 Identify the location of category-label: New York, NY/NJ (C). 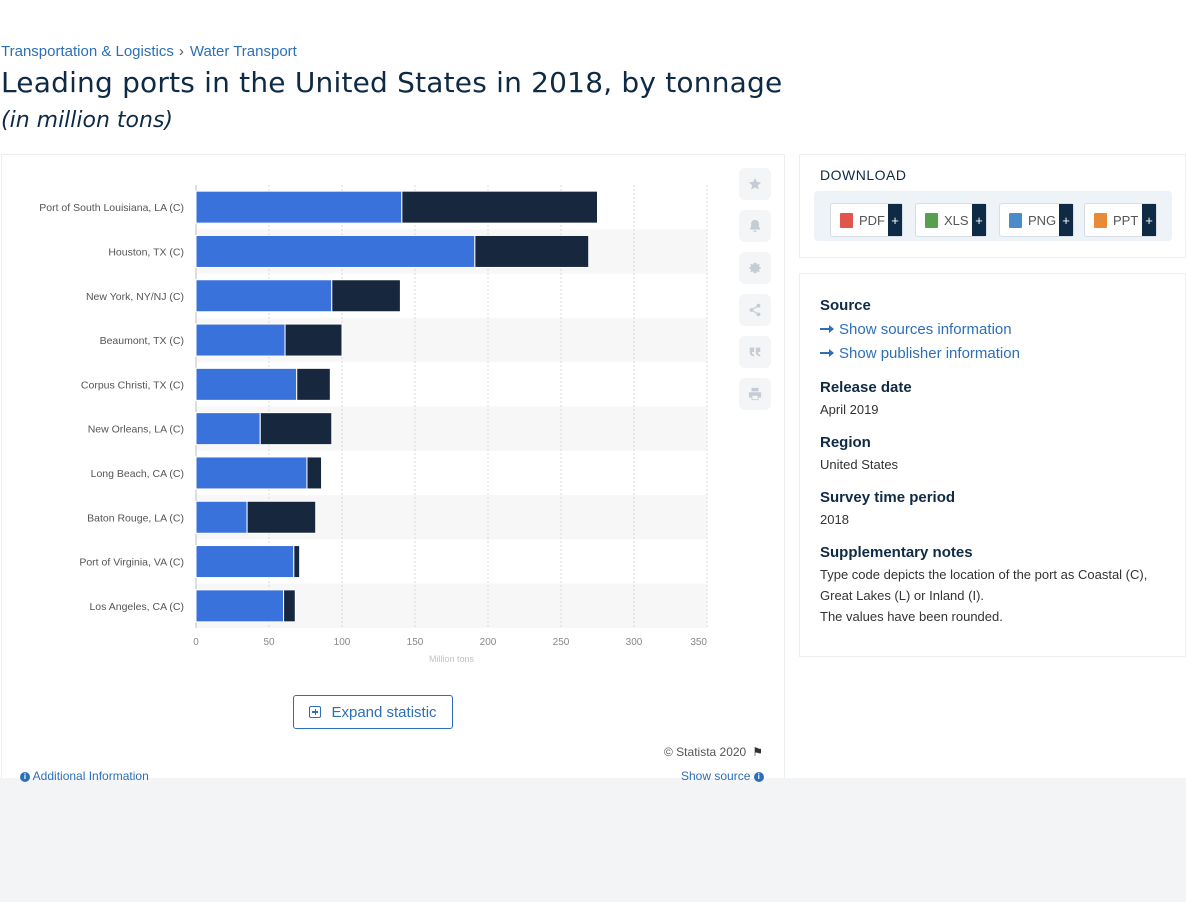
(135, 297).